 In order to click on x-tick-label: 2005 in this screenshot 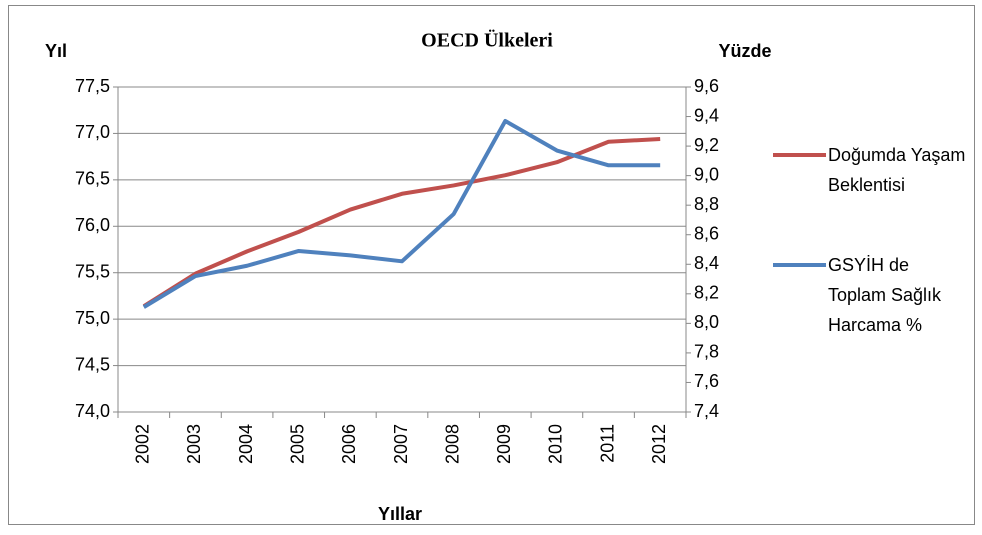, I will do `click(297, 444)`.